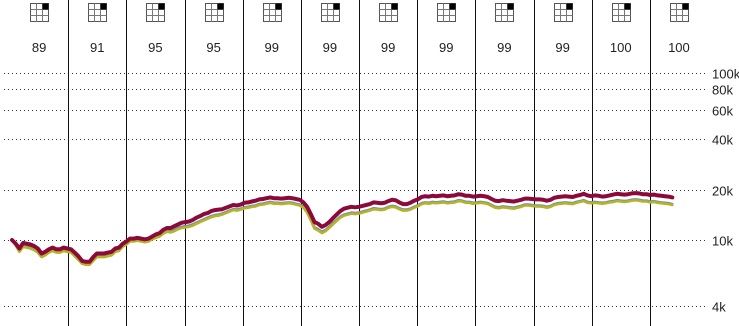 The image size is (739, 326). I want to click on y-tick-label: 10k, so click(722, 241).